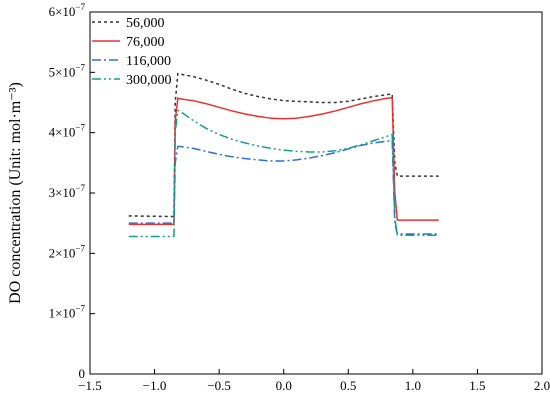  I want to click on x-tick-label: −0.5, so click(219, 385).